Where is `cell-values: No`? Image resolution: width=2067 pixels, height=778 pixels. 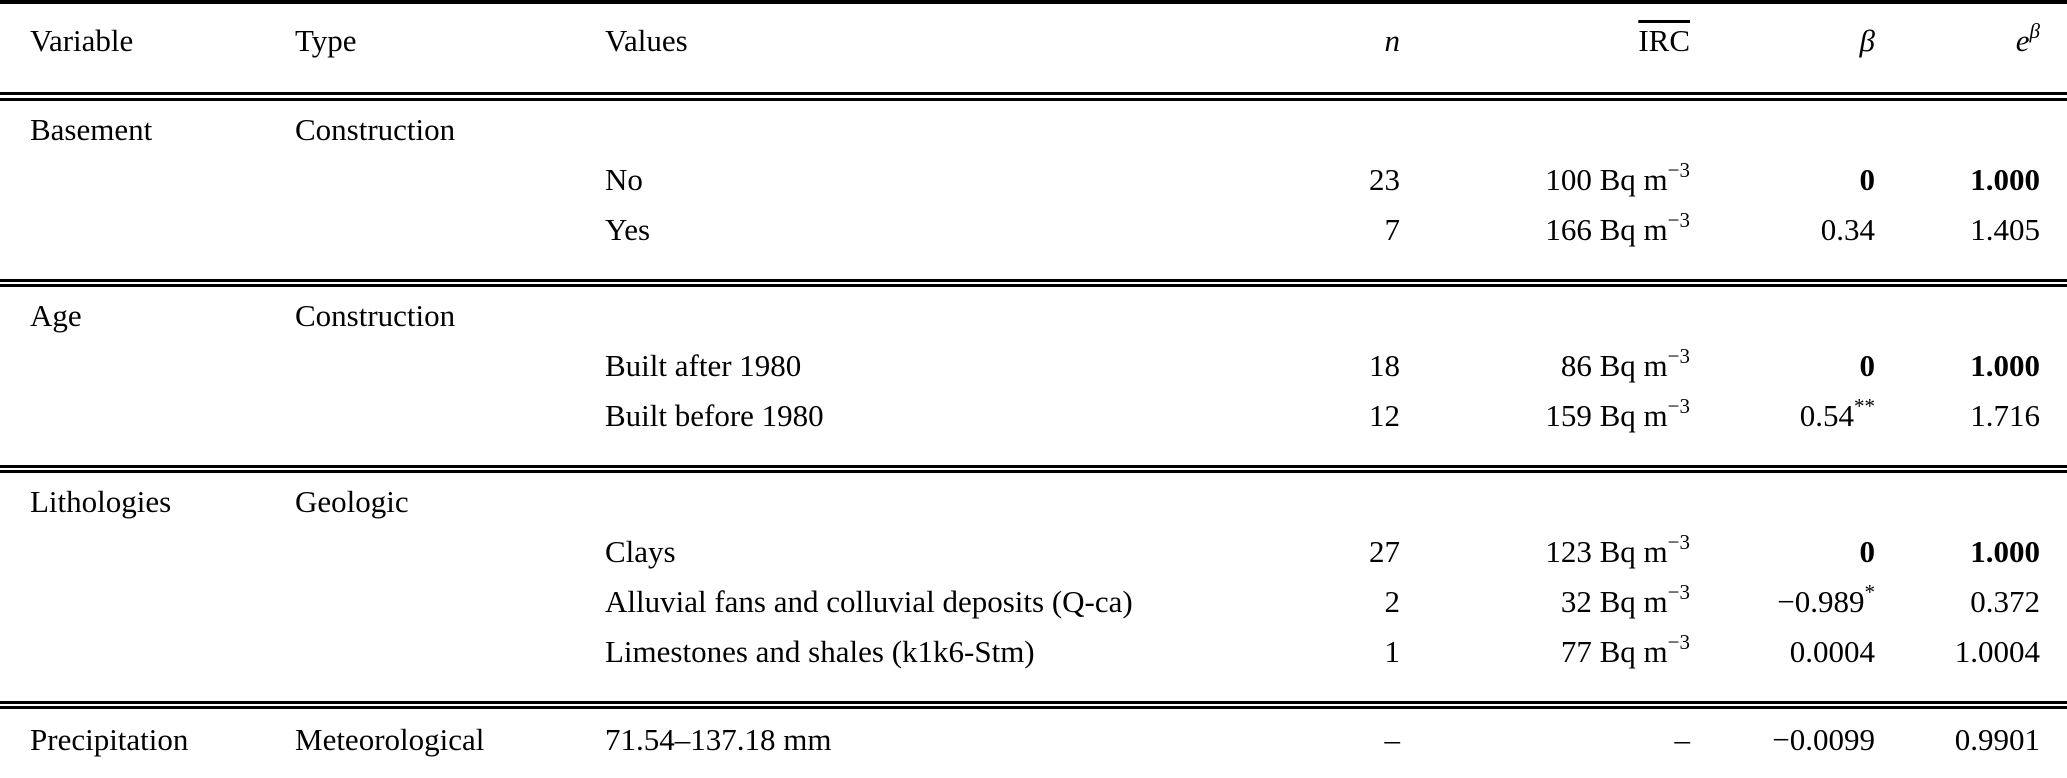 cell-values: No is located at coordinates (624, 179).